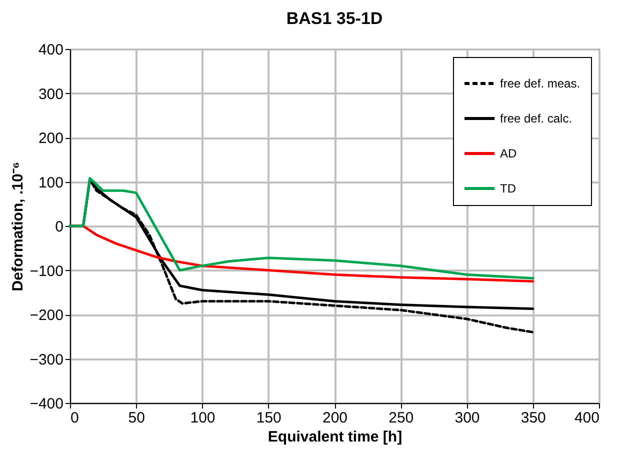  What do you see at coordinates (335, 418) in the screenshot?
I see `x-tick-label: 200` at bounding box center [335, 418].